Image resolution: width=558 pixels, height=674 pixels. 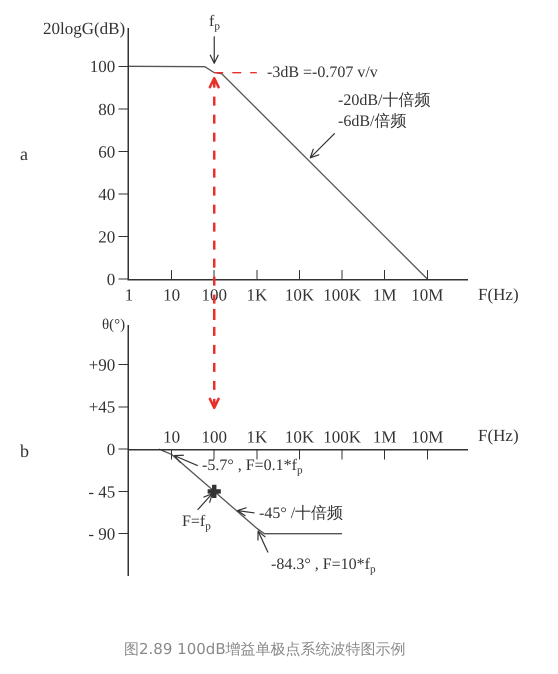 I want to click on y-tick-label: 20, so click(x=107, y=236).